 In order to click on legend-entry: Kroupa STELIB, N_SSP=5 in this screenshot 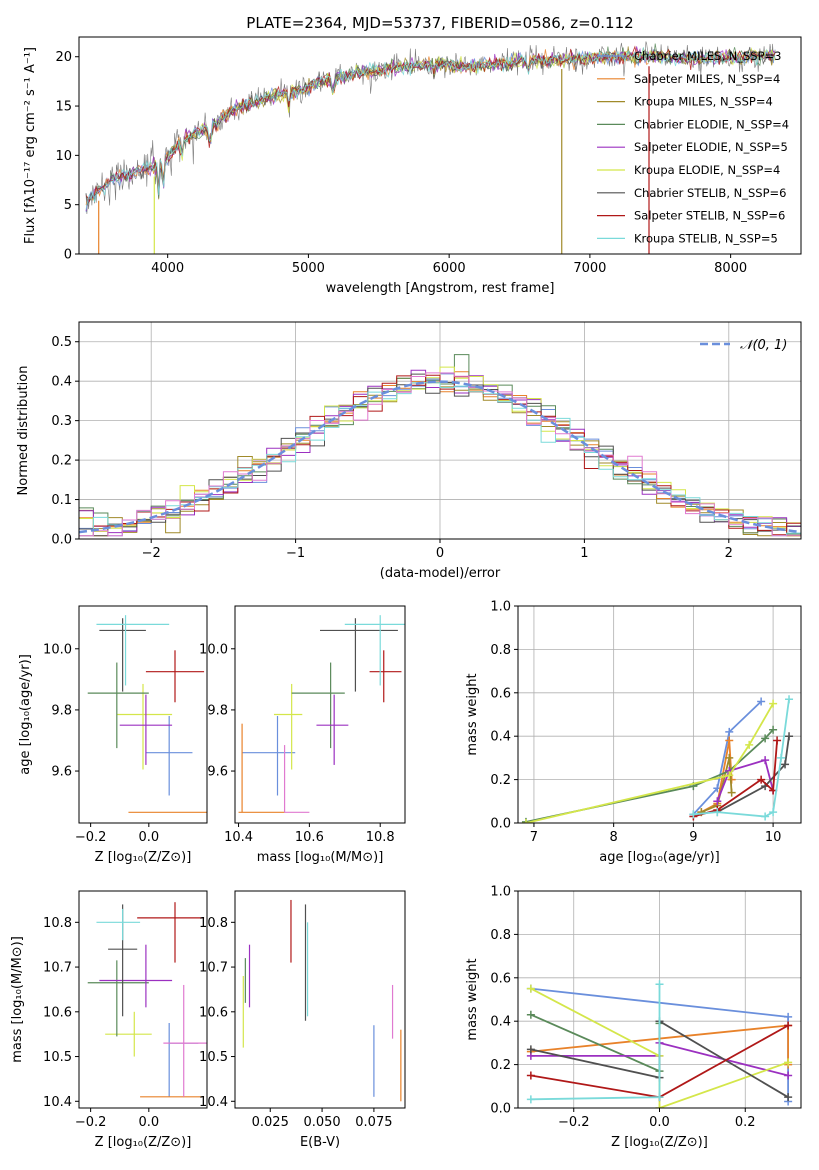, I will do `click(706, 238)`.